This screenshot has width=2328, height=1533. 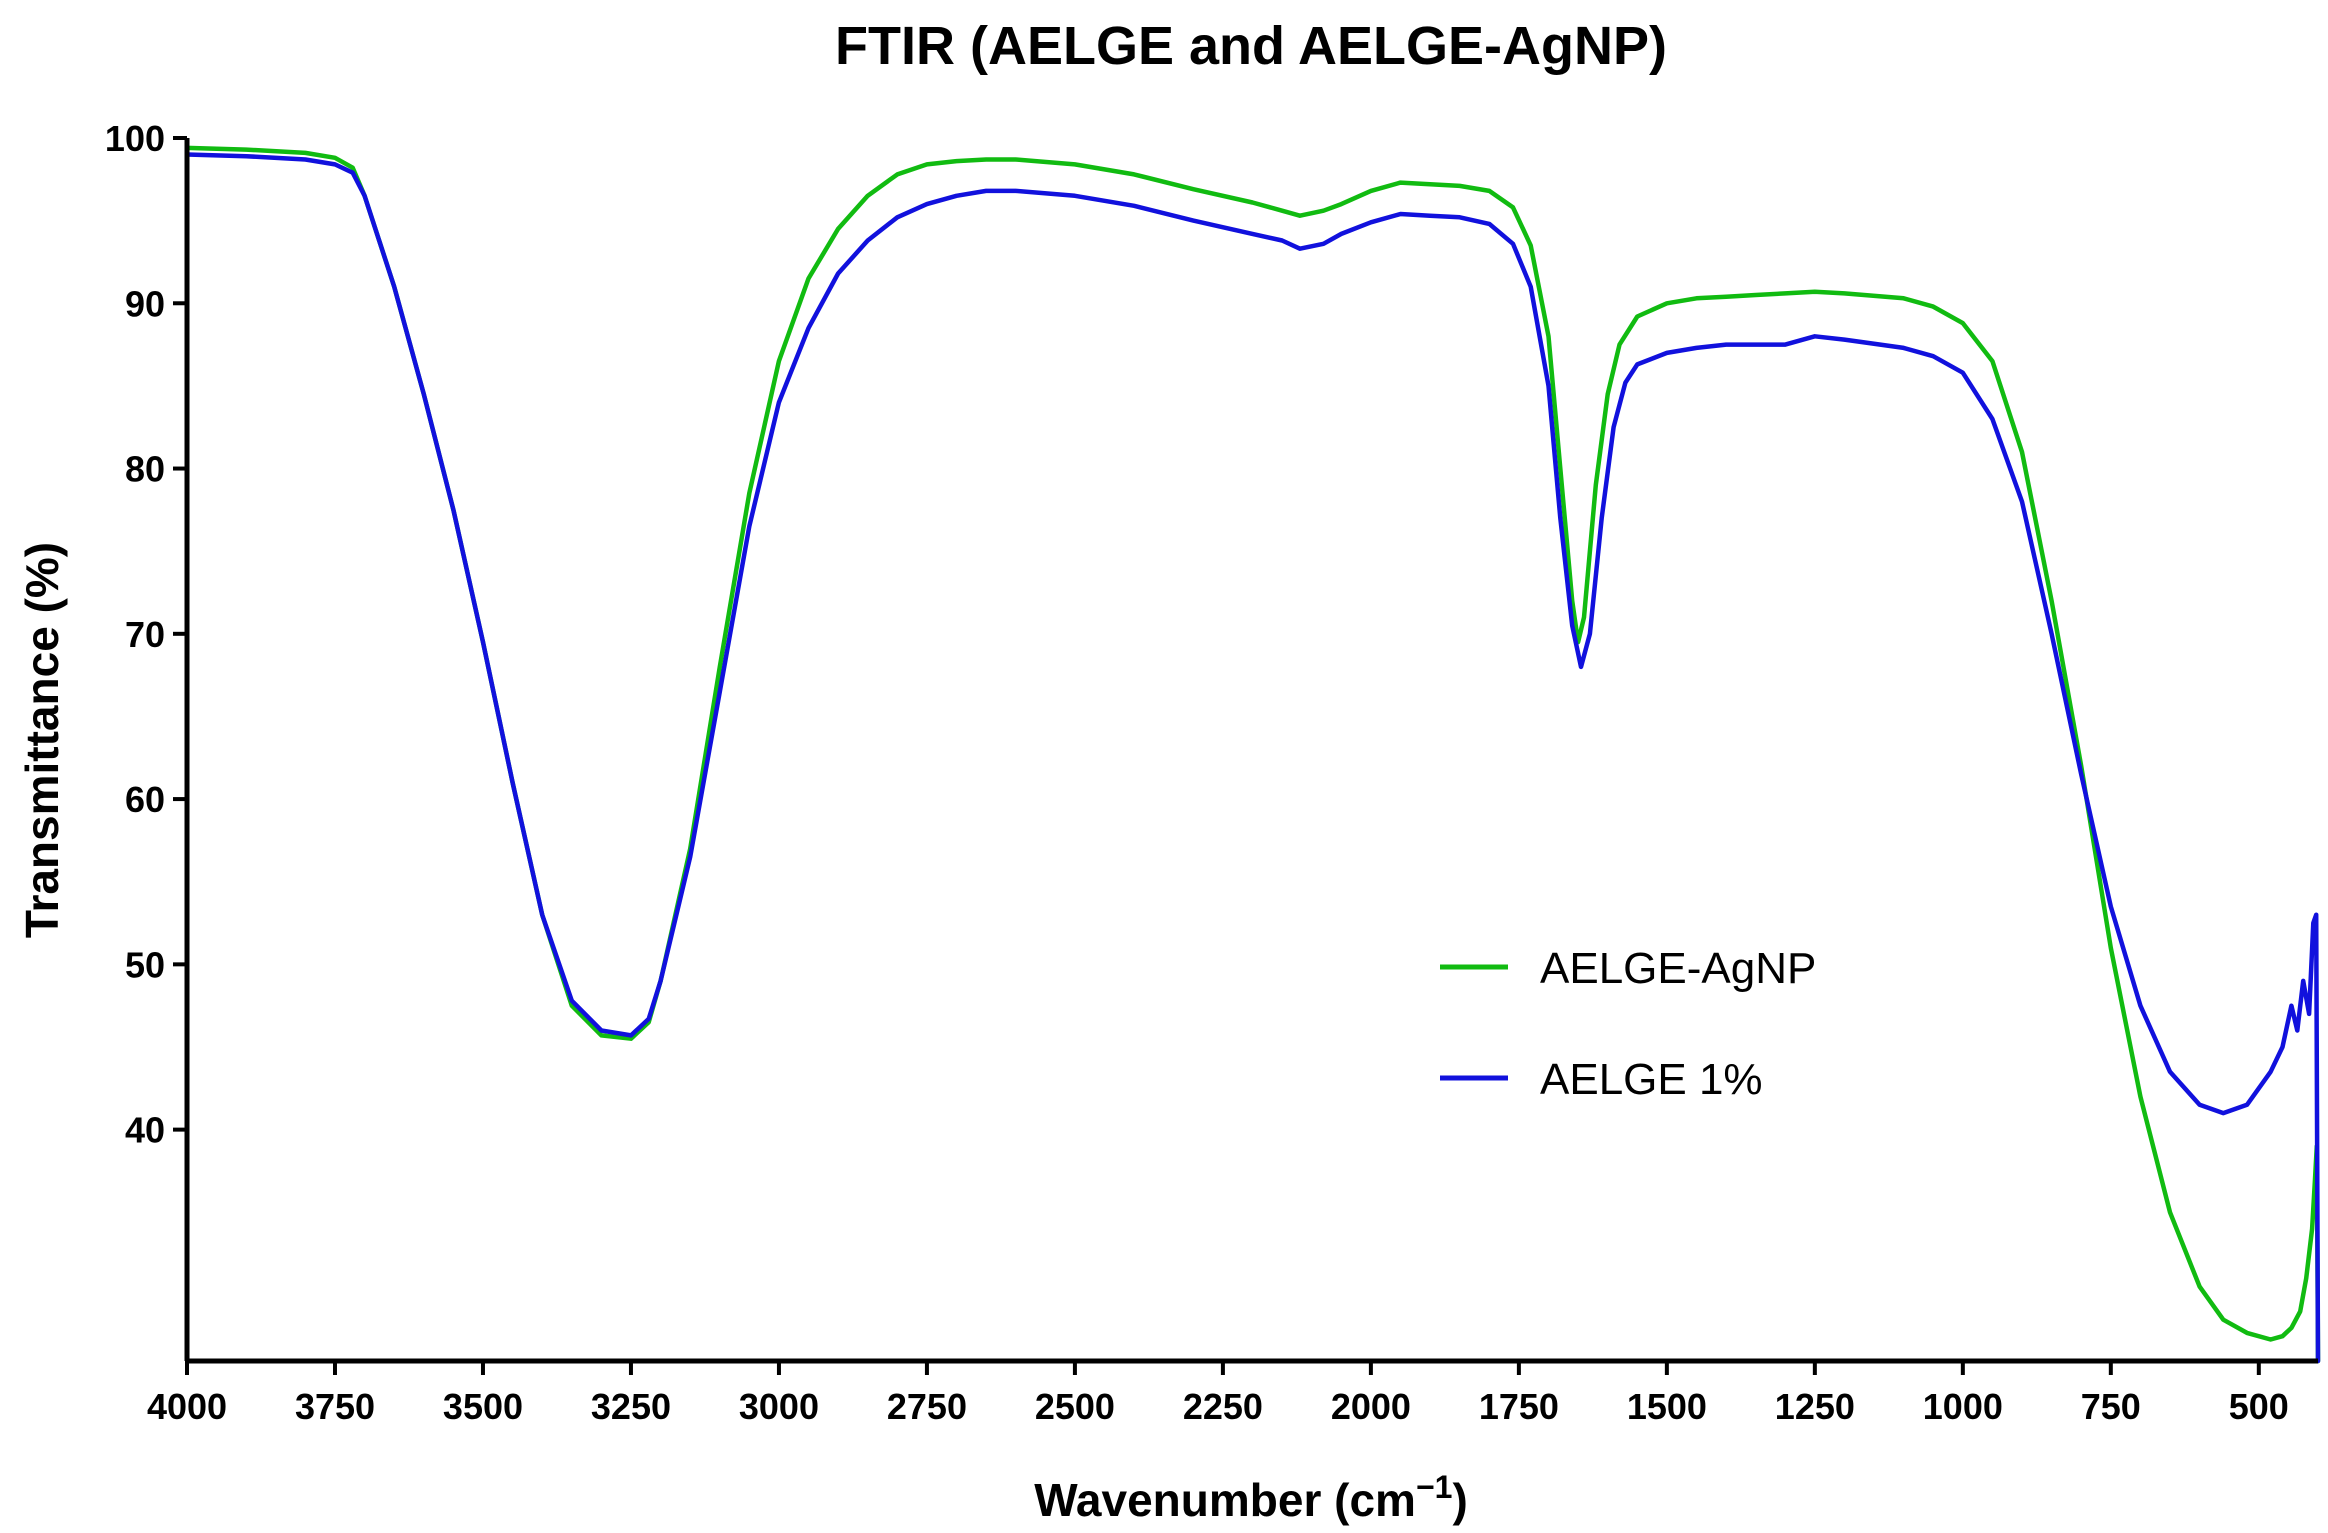 What do you see at coordinates (1371, 1406) in the screenshot?
I see `x-tick-label: 2000` at bounding box center [1371, 1406].